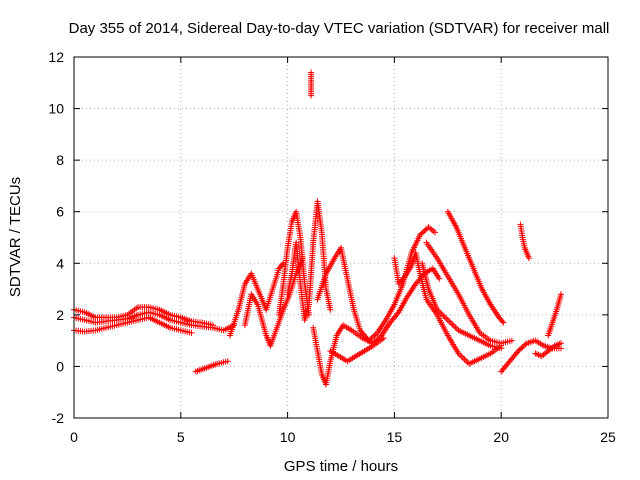 The height and width of the screenshot is (480, 640). I want to click on x-axis-label: GPS time / hours, so click(341, 466).